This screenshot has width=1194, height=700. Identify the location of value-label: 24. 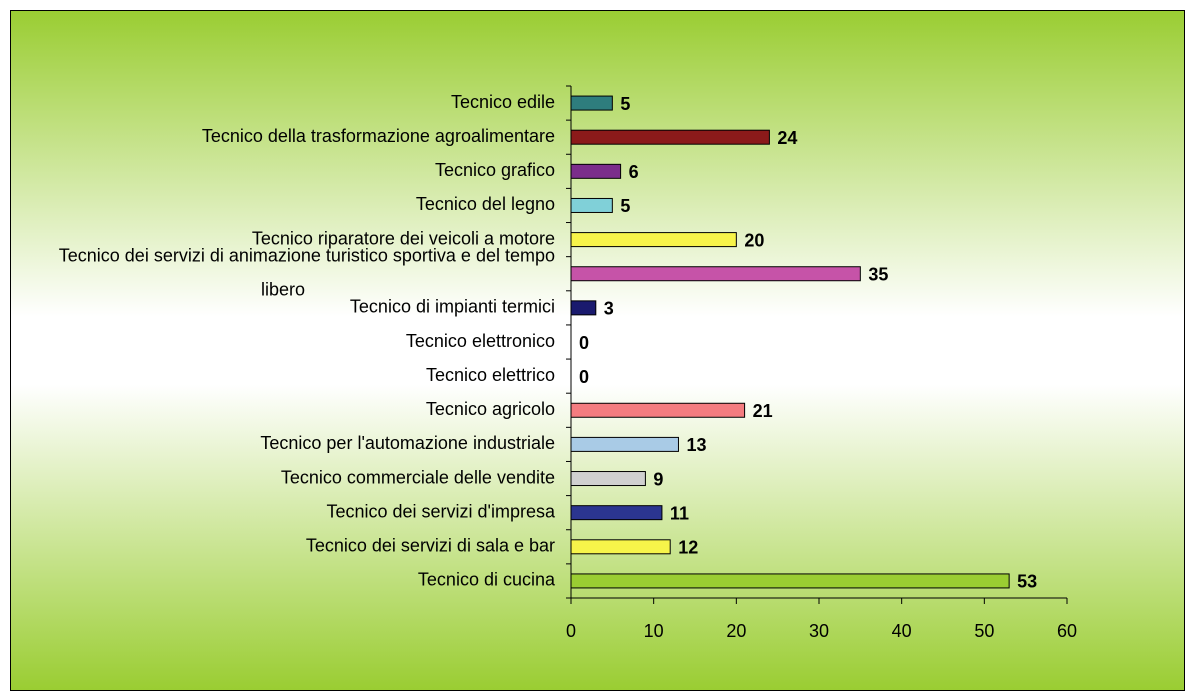
(787, 138).